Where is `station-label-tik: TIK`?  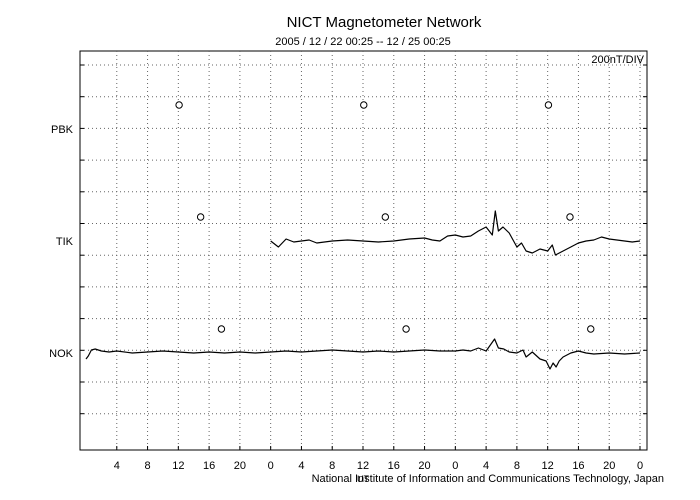 station-label-tik: TIK is located at coordinates (65, 242).